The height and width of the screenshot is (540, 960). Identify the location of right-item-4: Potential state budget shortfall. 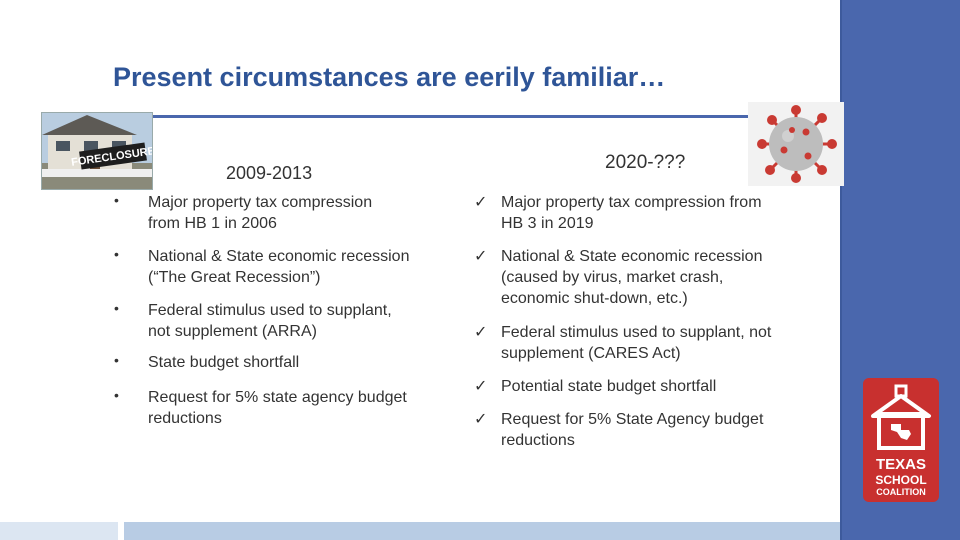
(609, 386).